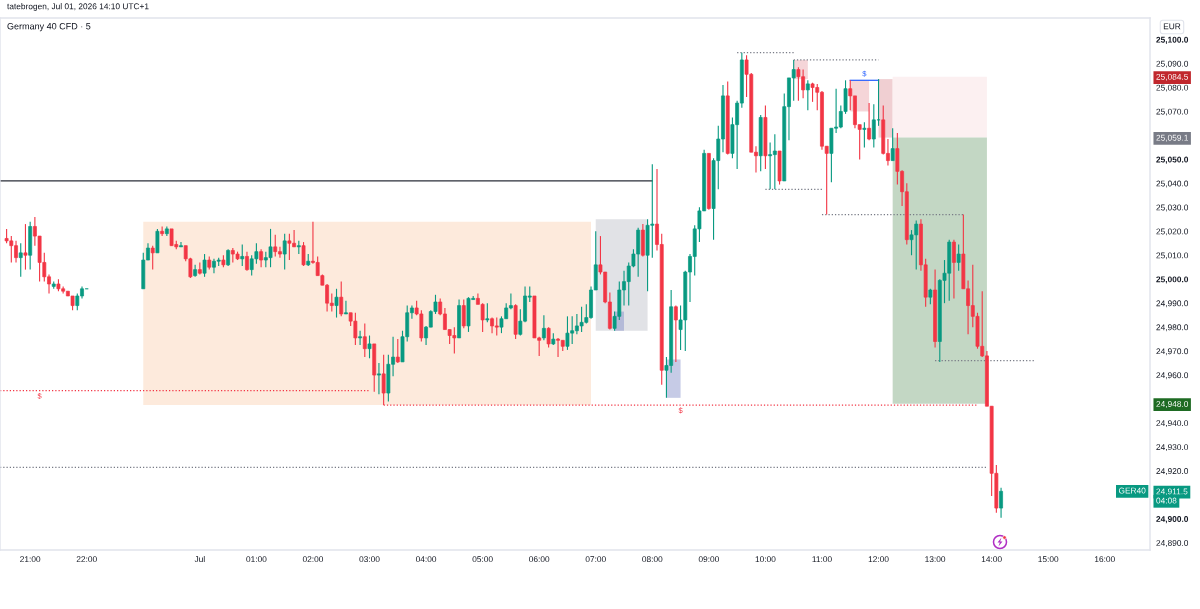  I want to click on text: tatebrogen, Jul 01, 2026 14:10 UTC+1, so click(78, 7).